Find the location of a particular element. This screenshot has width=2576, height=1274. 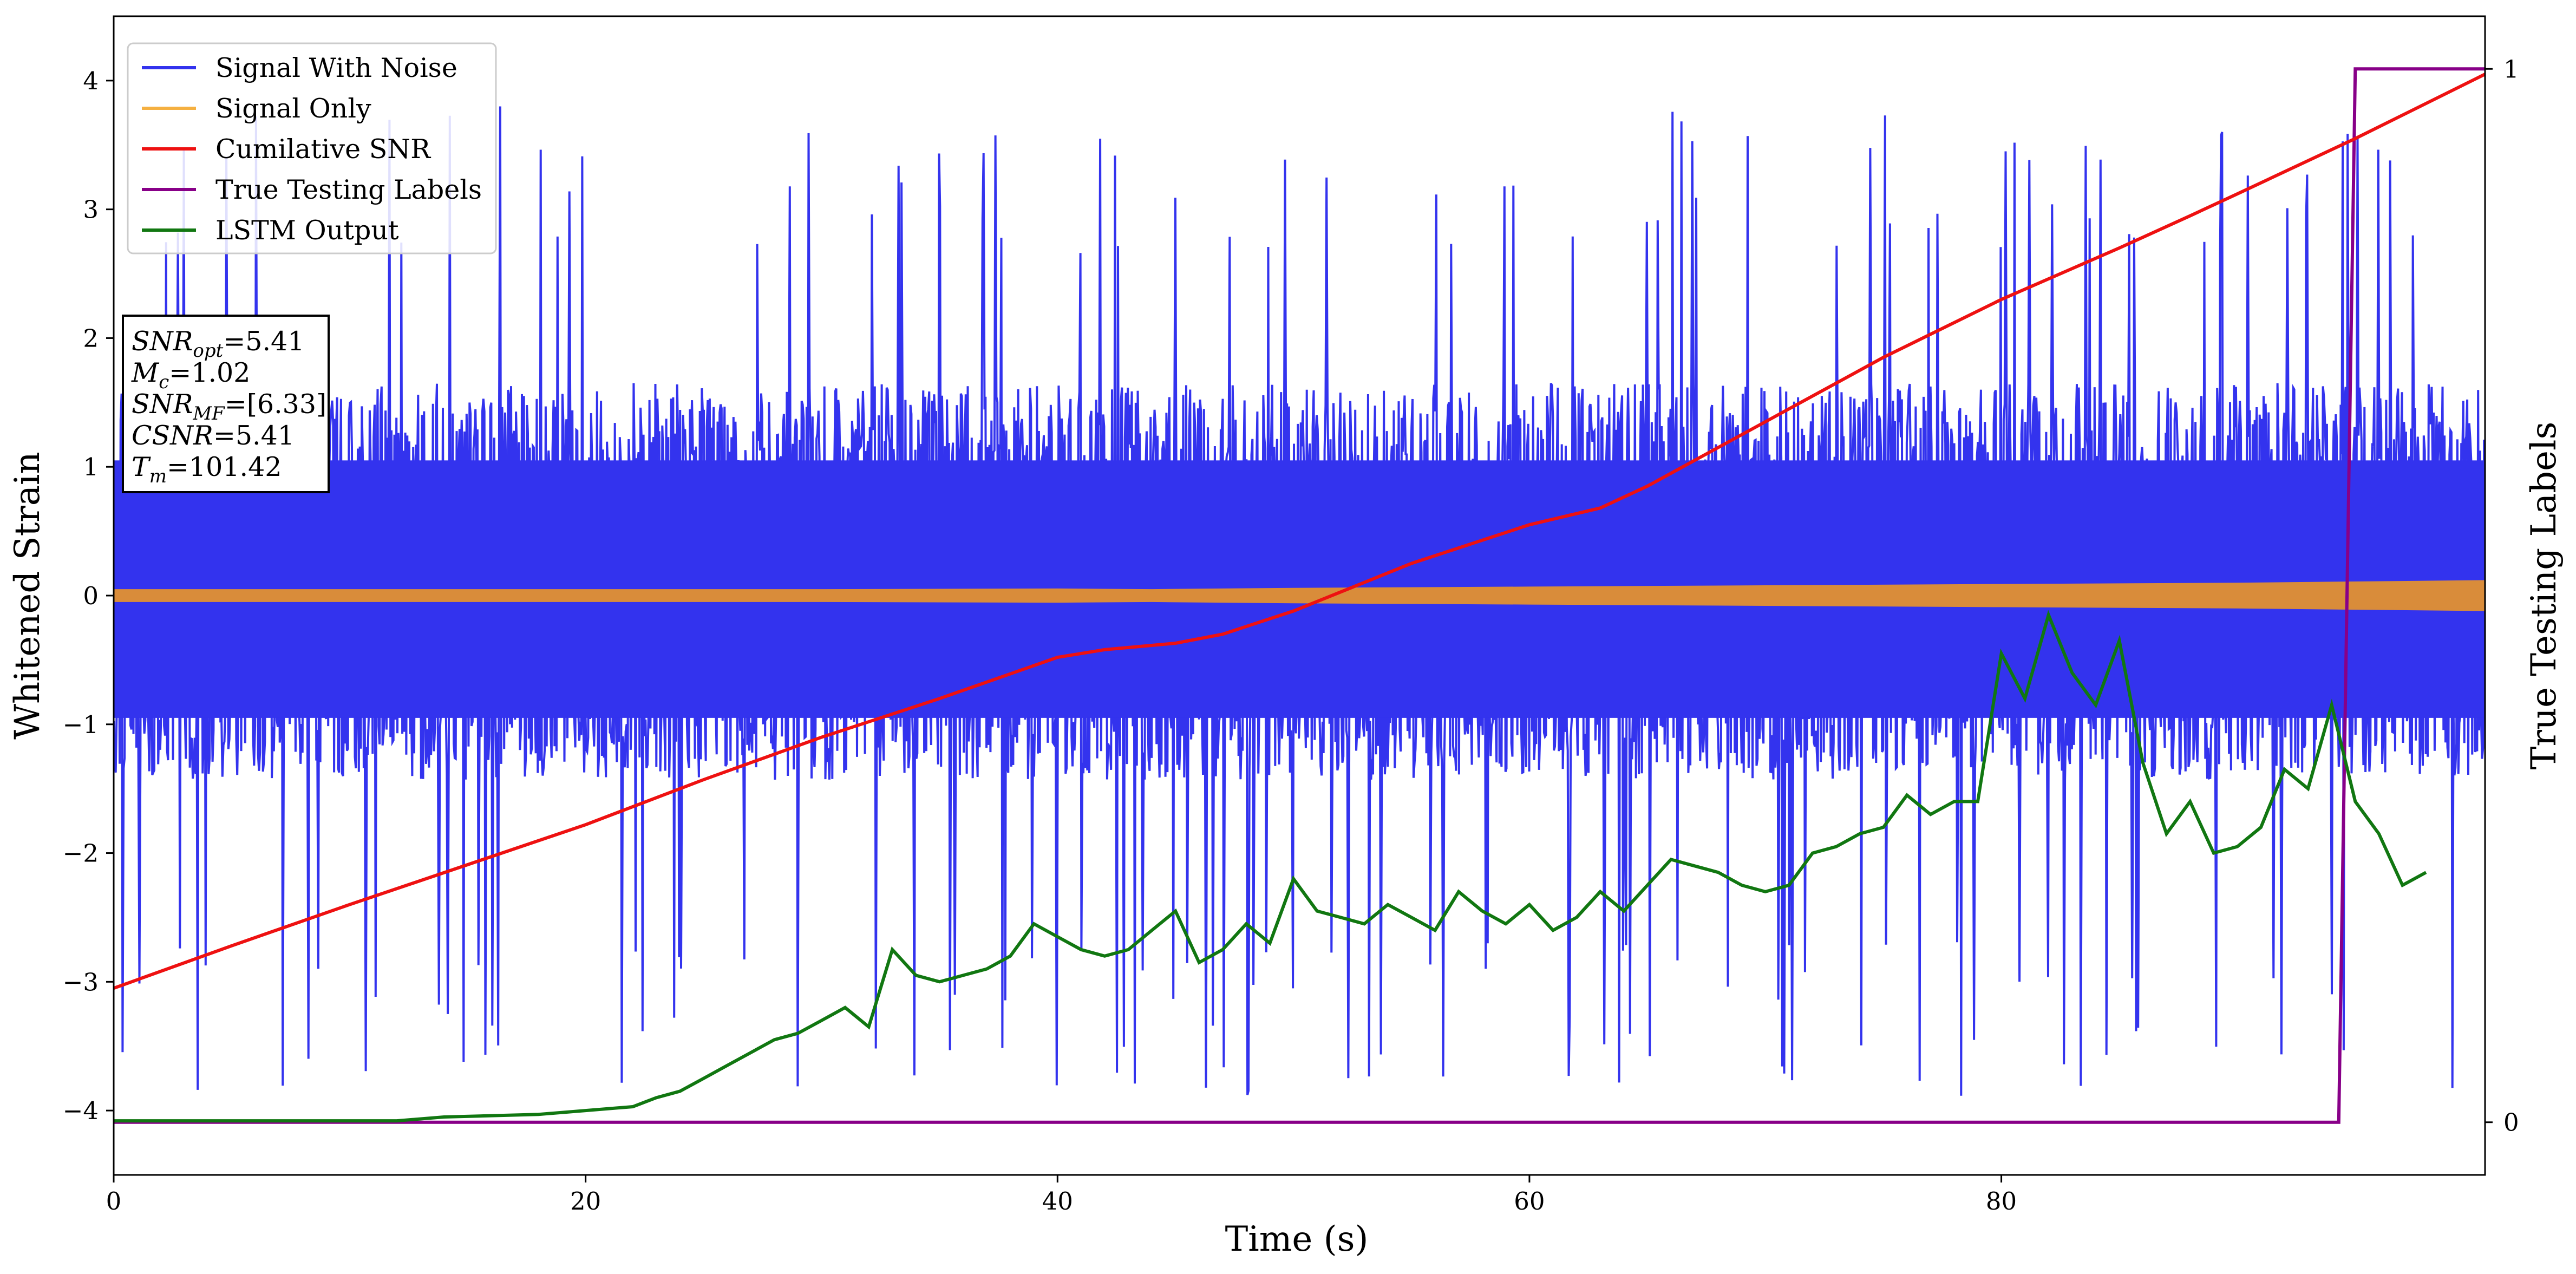

annotation-line: SNRopt=5.41 is located at coordinates (218, 344).